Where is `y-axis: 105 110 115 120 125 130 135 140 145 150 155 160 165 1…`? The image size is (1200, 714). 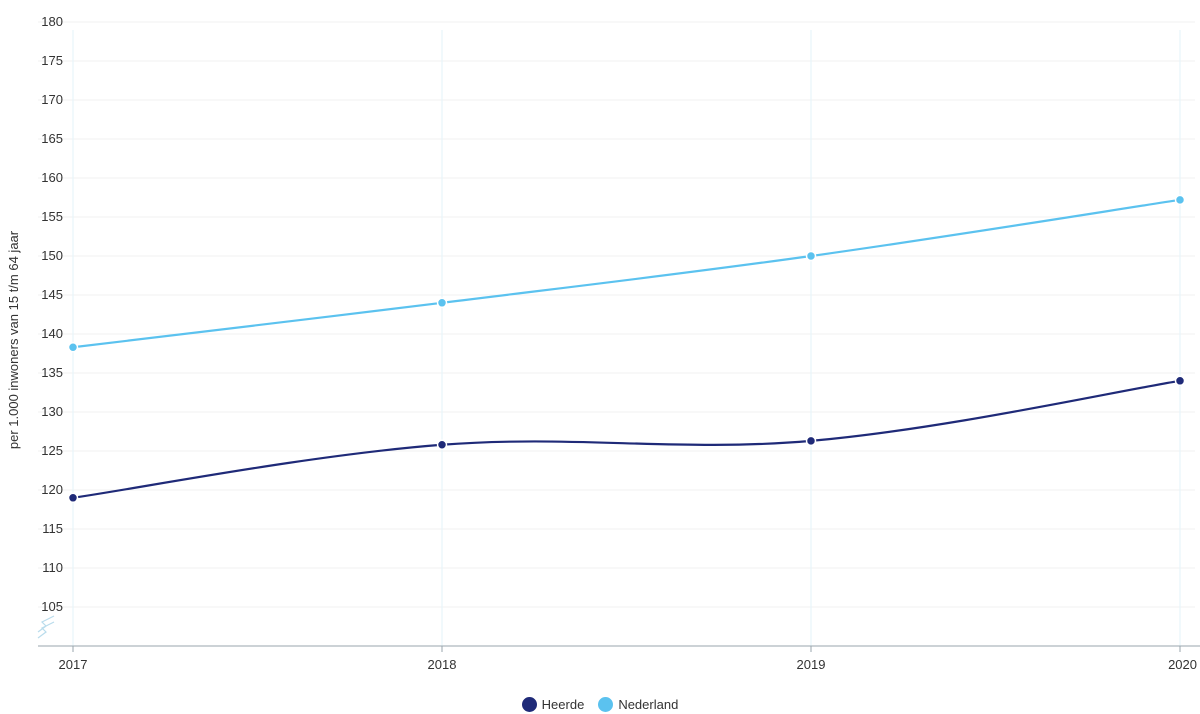
y-axis: 105 110 115 120 125 130 135 140 145 150 155 160 165 1… is located at coordinates (50, 326).